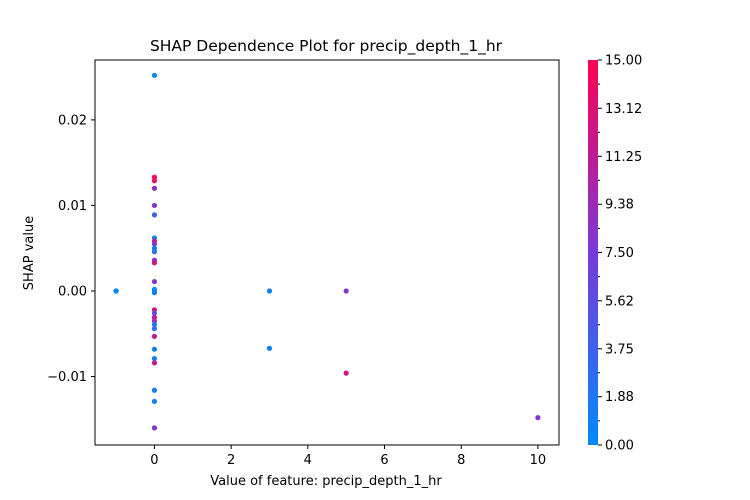  Describe the element at coordinates (308, 460) in the screenshot. I see `x-tick-label: 4` at that location.